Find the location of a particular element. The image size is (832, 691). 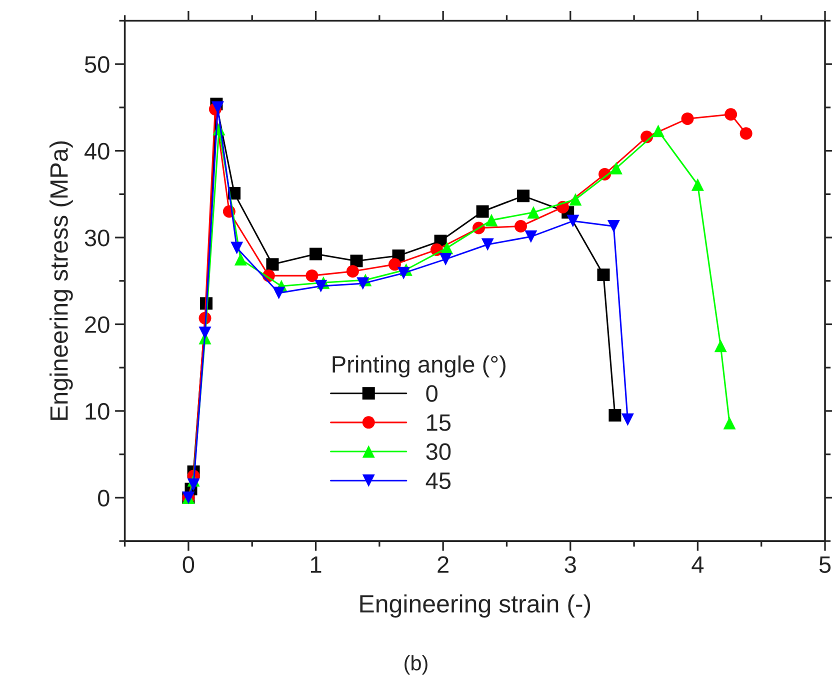

y-axis-title: Engineering stress (MPa) is located at coordinates (61, 280).